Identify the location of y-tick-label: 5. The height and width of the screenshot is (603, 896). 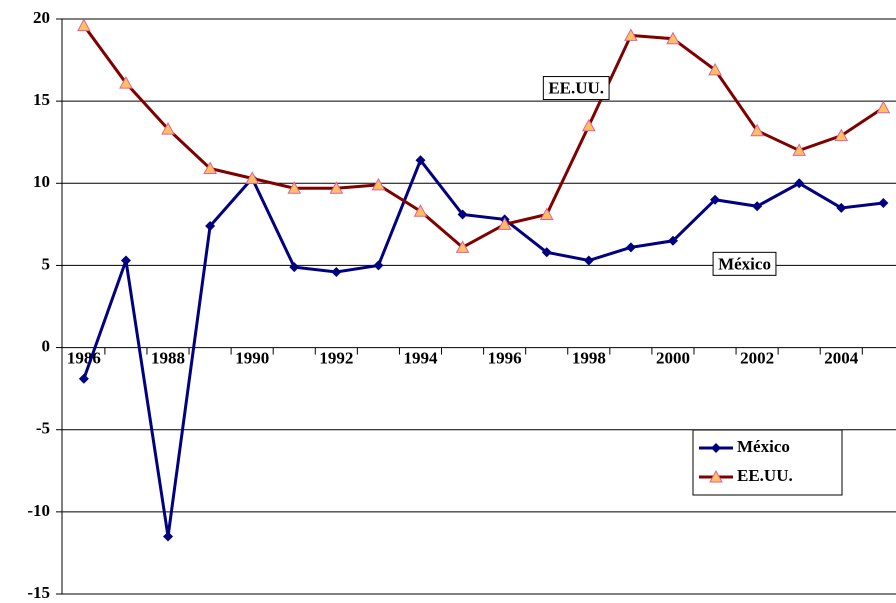
(46, 263).